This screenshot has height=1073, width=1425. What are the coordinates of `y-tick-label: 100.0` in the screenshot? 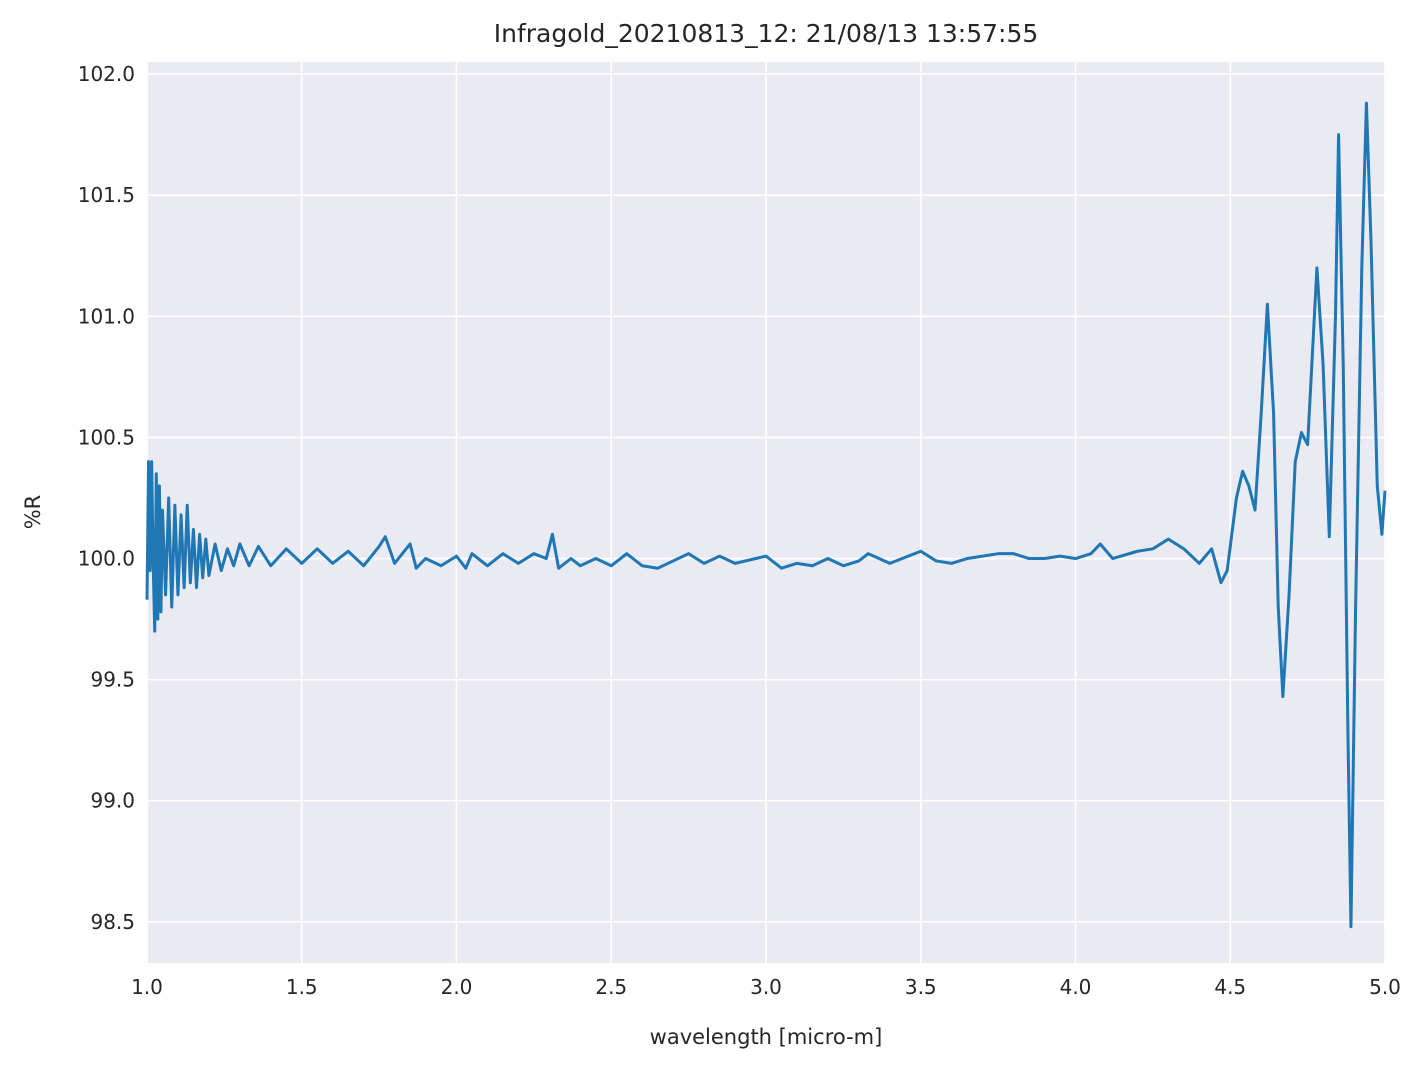 It's located at (106, 559).